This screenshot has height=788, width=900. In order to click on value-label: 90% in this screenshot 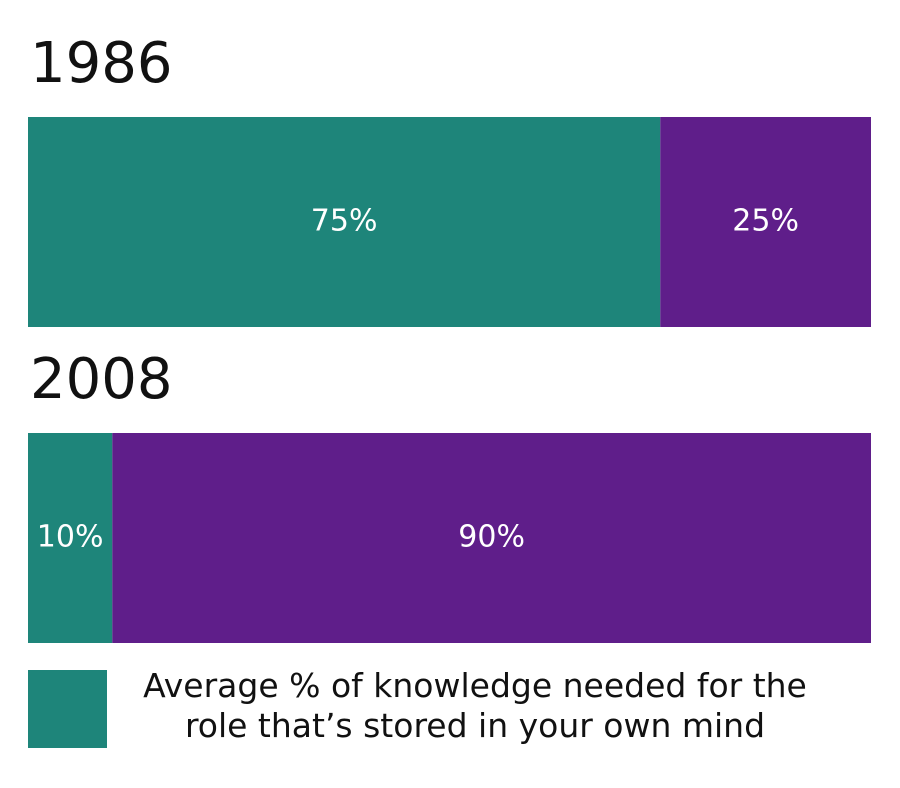, I will do `click(491, 537)`.